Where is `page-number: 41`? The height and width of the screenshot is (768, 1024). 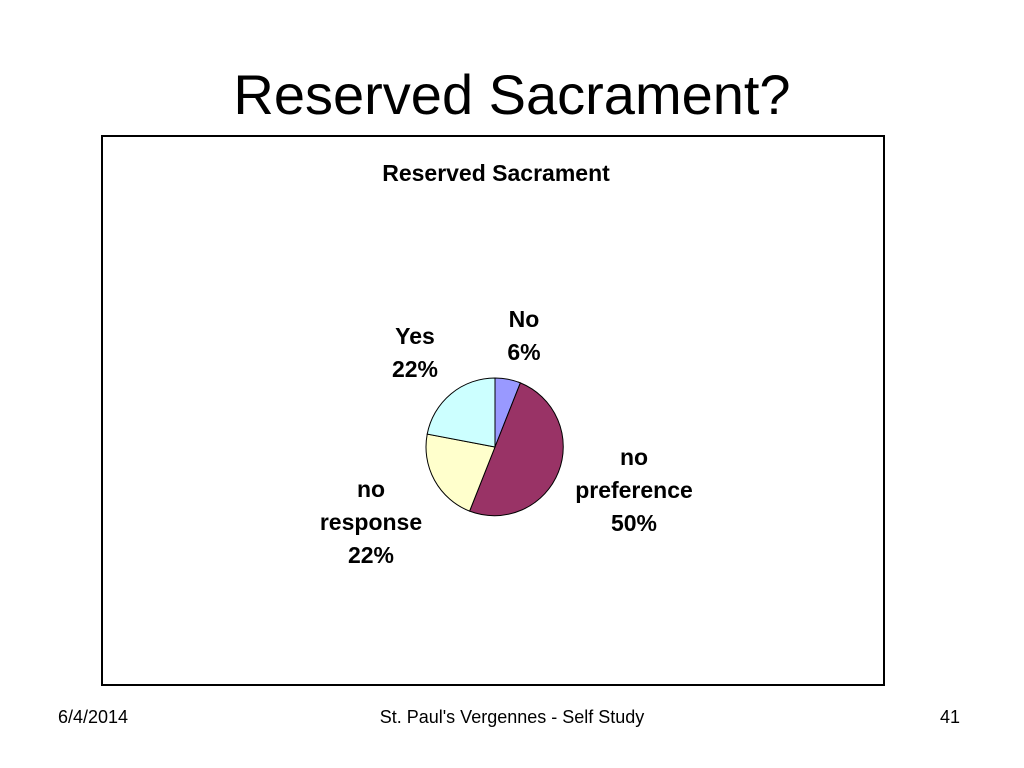
page-number: 41 is located at coordinates (949, 717).